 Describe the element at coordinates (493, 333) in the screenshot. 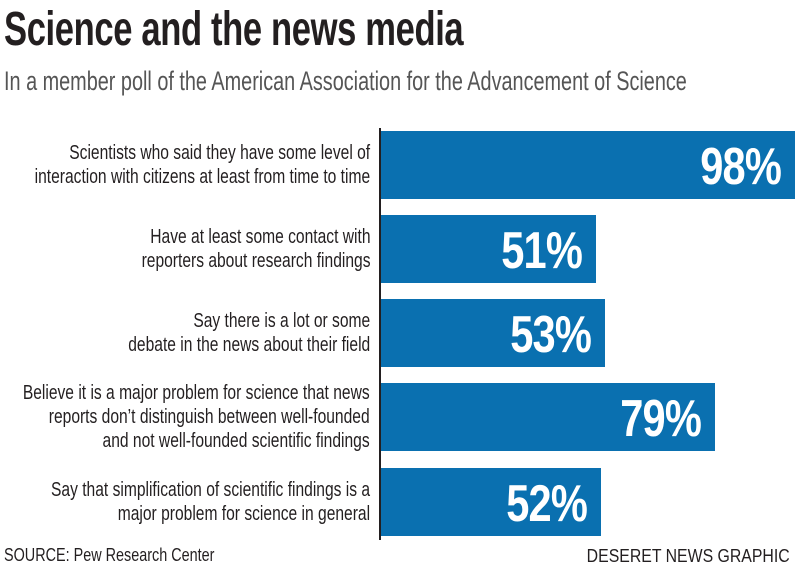

I see `bar: 53%` at that location.